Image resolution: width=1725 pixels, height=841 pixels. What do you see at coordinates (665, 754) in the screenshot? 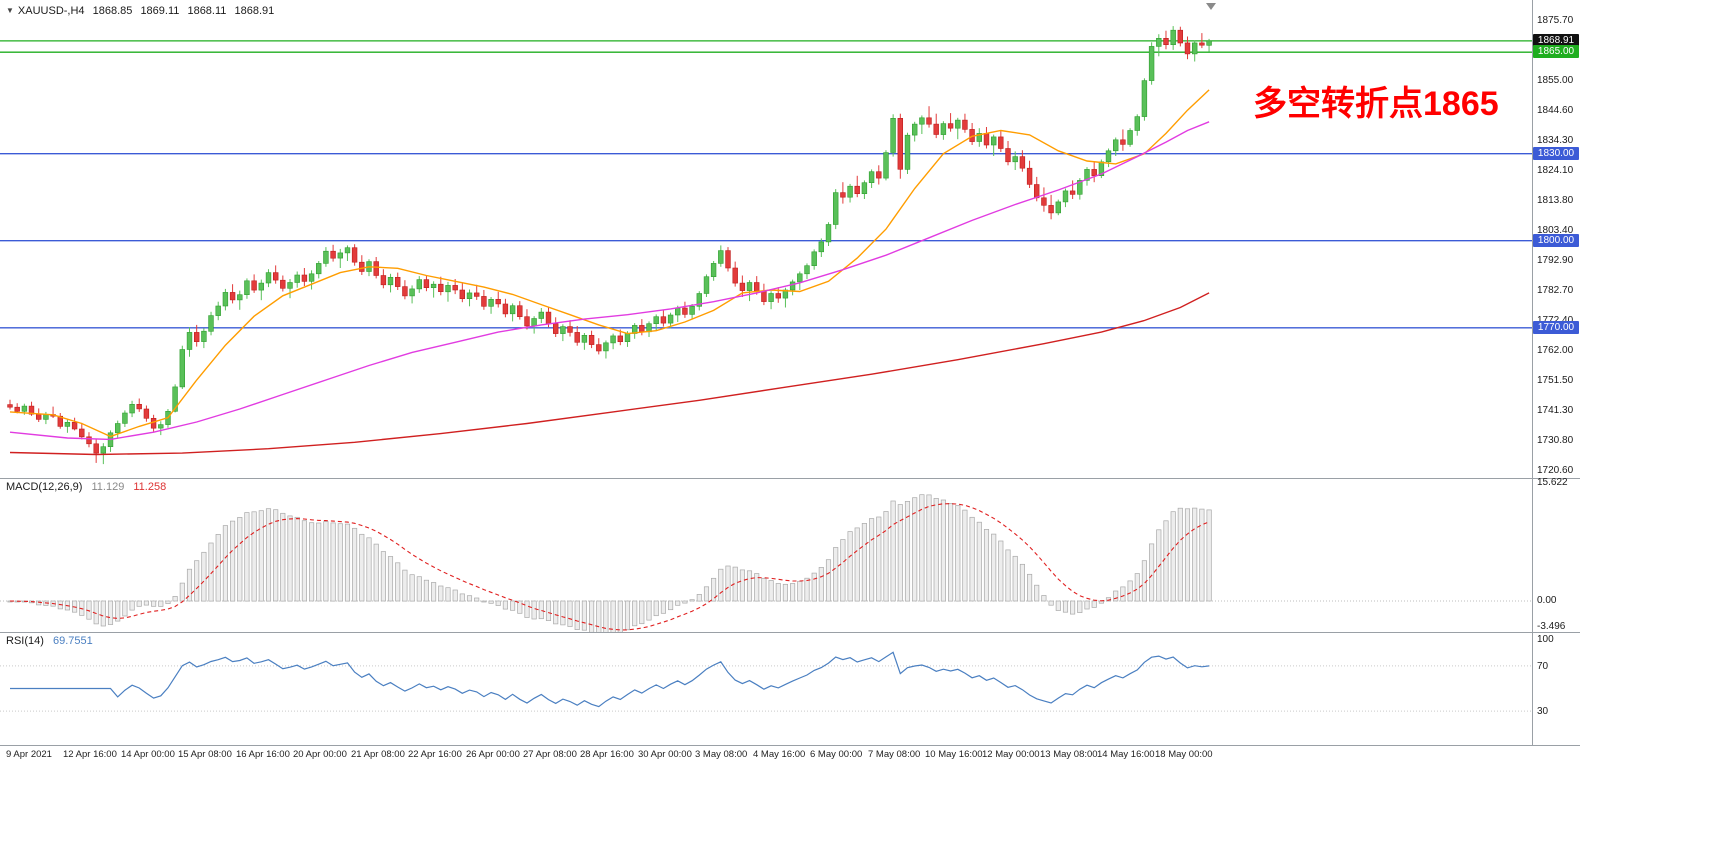
I see `time-axis-label: 30 Apr 00:00` at bounding box center [665, 754].